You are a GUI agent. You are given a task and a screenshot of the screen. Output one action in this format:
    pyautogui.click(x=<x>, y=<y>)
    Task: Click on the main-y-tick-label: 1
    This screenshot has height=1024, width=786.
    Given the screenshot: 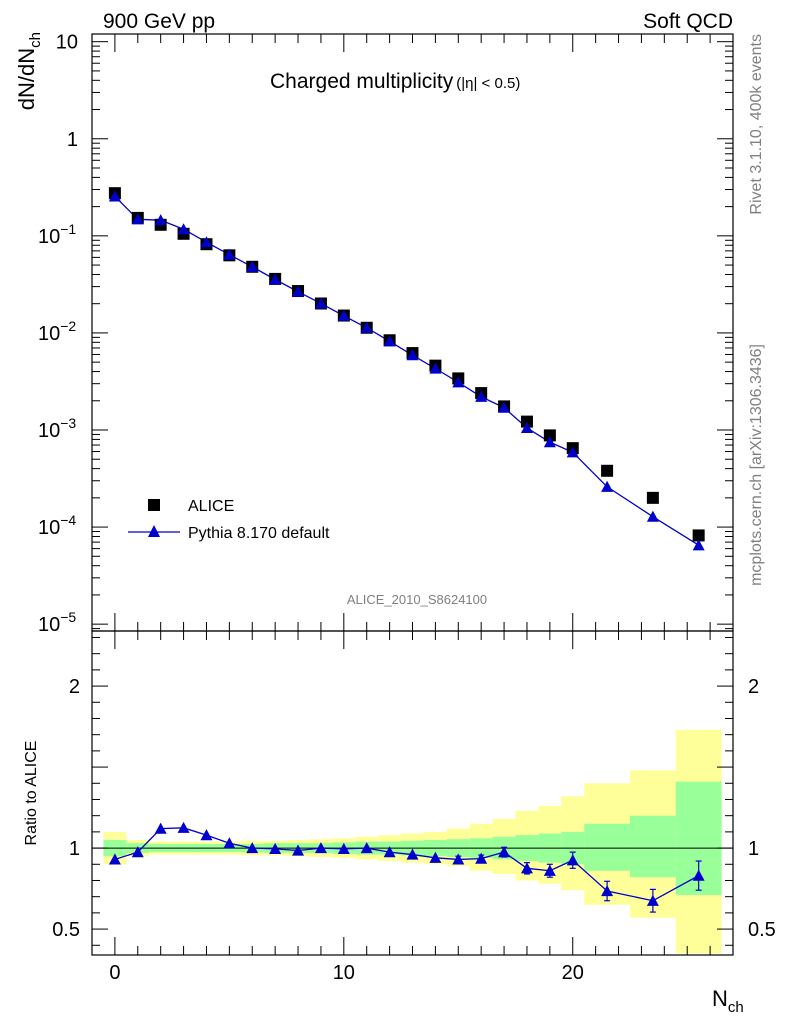 What is the action you would take?
    pyautogui.click(x=72, y=140)
    